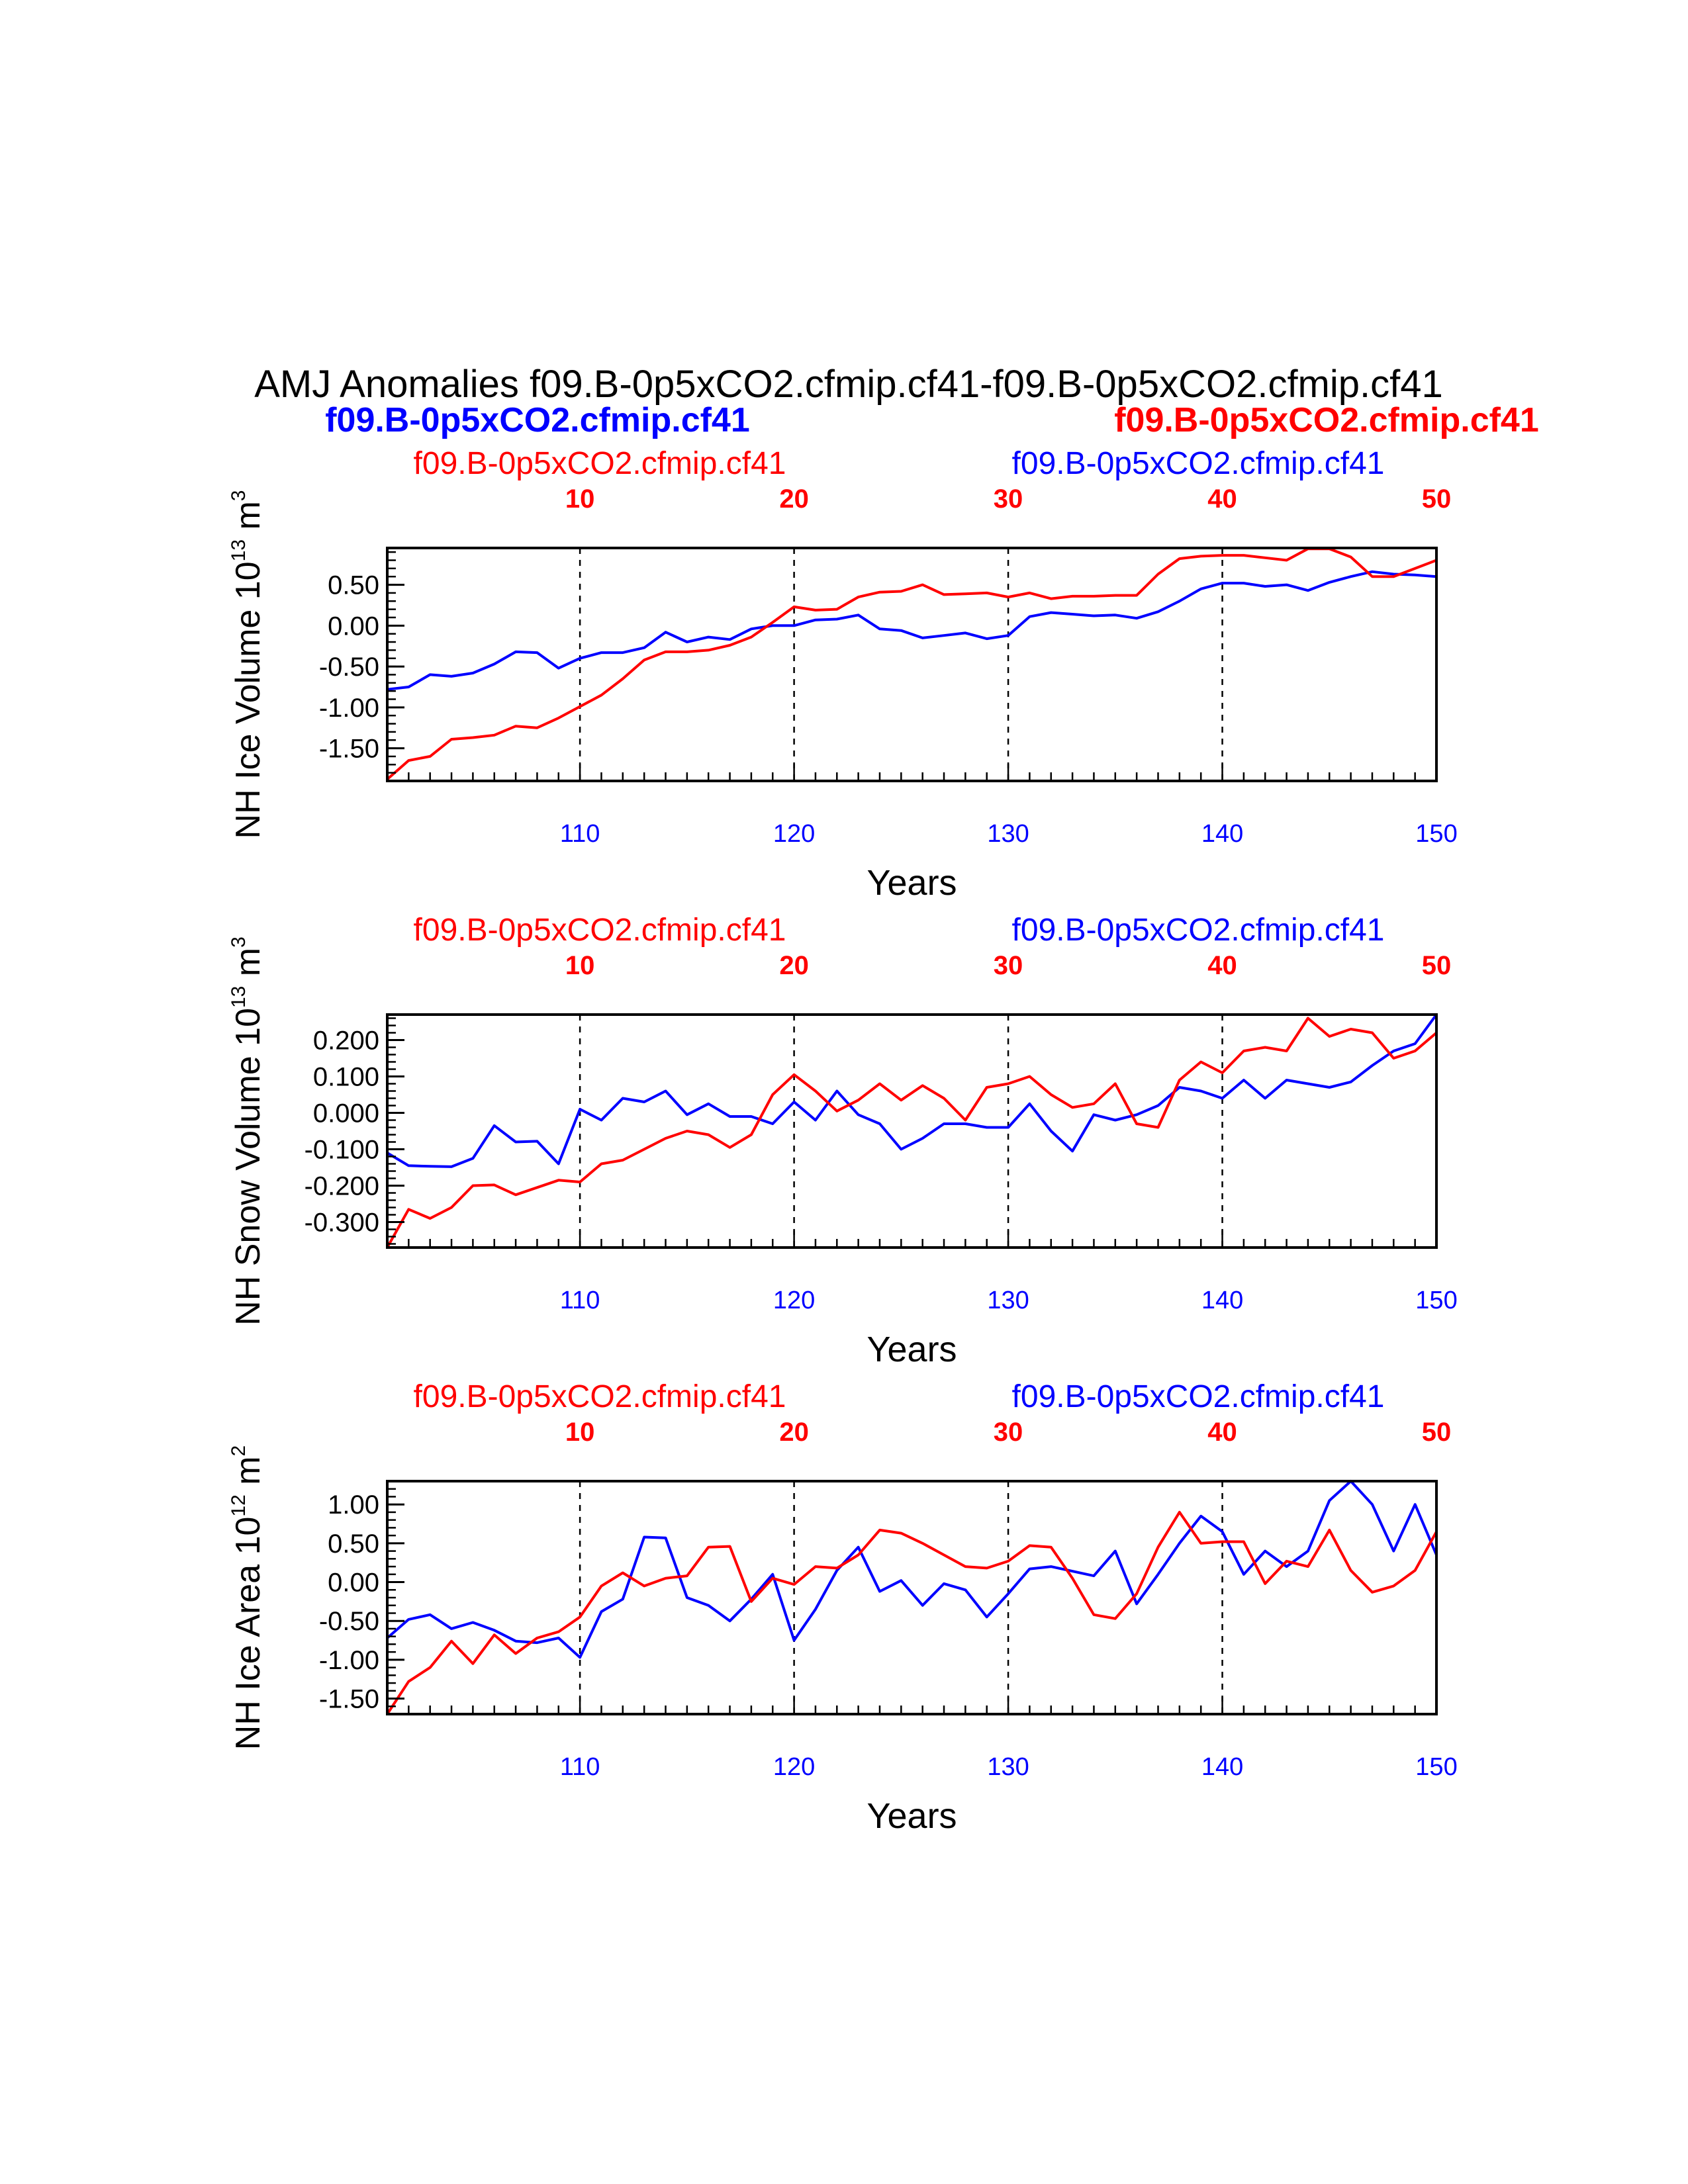  Describe the element at coordinates (342, 1150) in the screenshot. I see `y-tick-label: -0.100` at that location.